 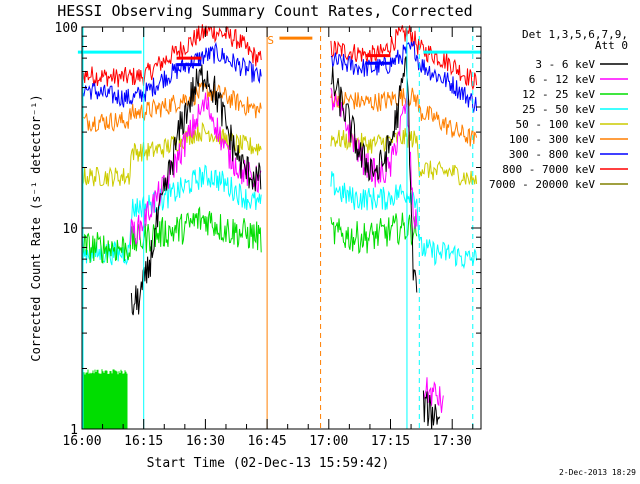 I want to click on legend-header-0: Det 1,3,5,6,7,9,, so click(x=575, y=34).